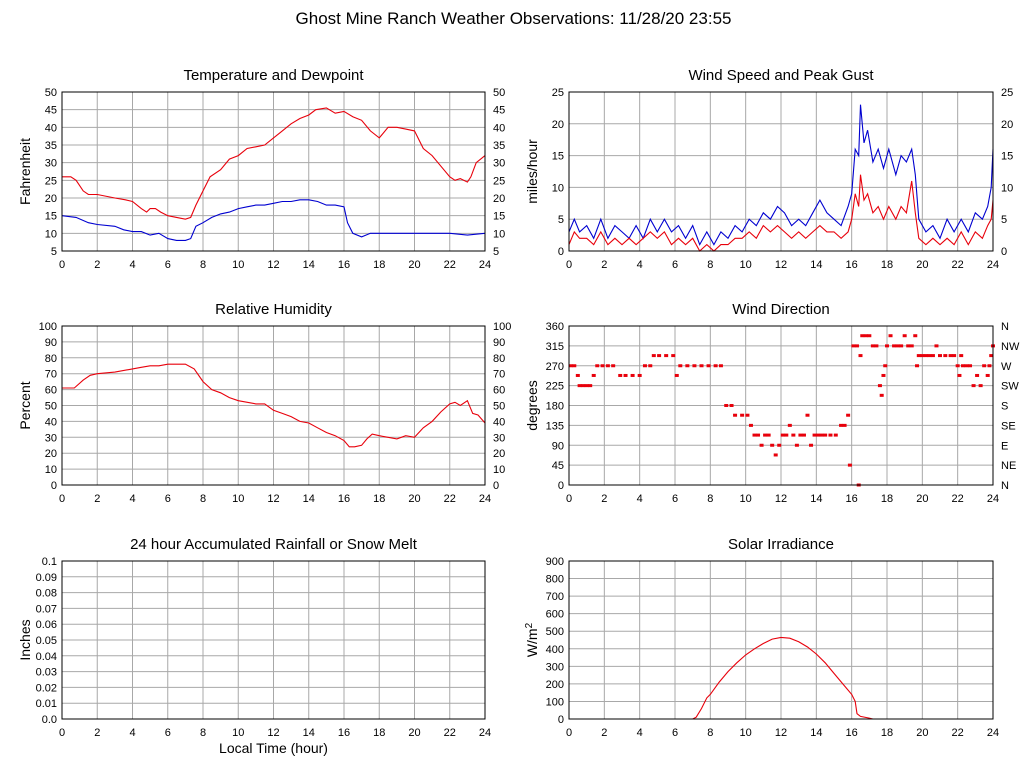 The image size is (1027, 772). Describe the element at coordinates (499, 375) in the screenshot. I see `y-tick-label-right: 70` at that location.